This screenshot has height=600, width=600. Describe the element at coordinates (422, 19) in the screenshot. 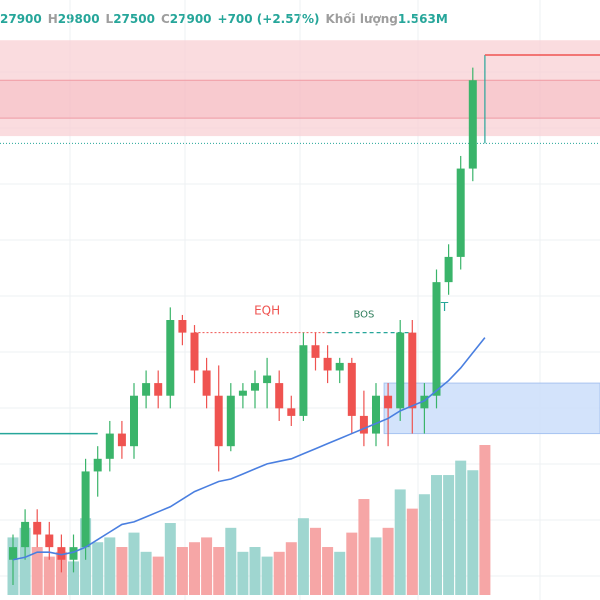

I see `volume-value: 1.563M` at that location.